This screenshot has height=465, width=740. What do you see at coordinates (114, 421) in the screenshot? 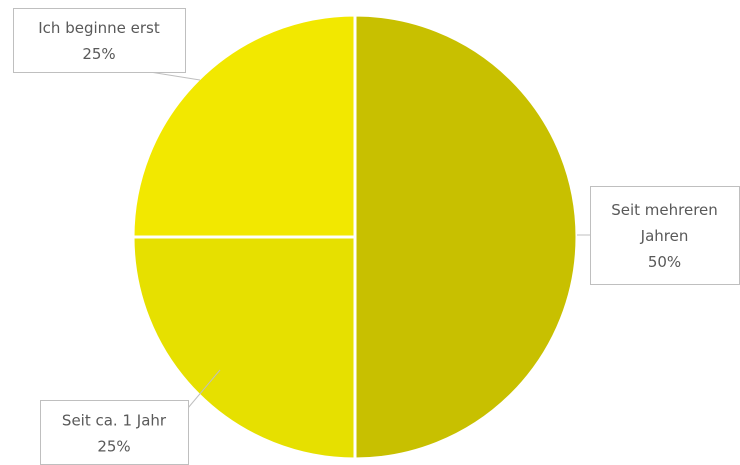
I see `data-label-category: Seit ca. 1 Jahr` at bounding box center [114, 421].